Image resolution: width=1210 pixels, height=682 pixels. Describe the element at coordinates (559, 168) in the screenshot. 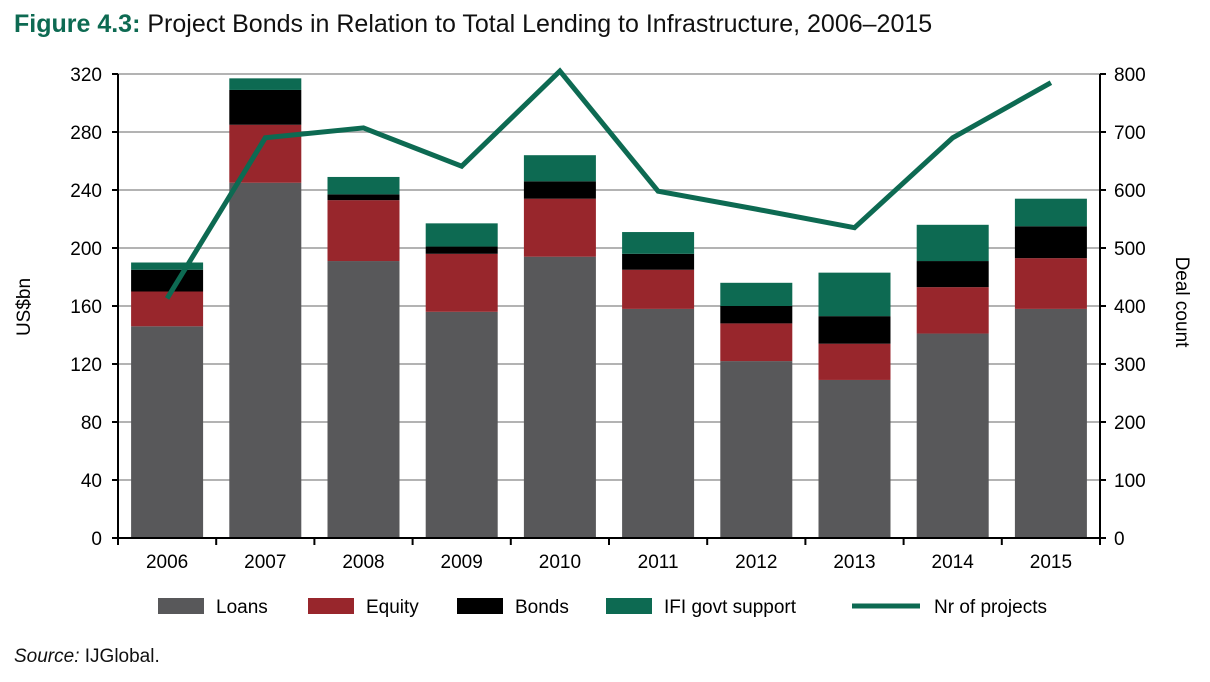

I see `bar-ifi-2010` at that location.